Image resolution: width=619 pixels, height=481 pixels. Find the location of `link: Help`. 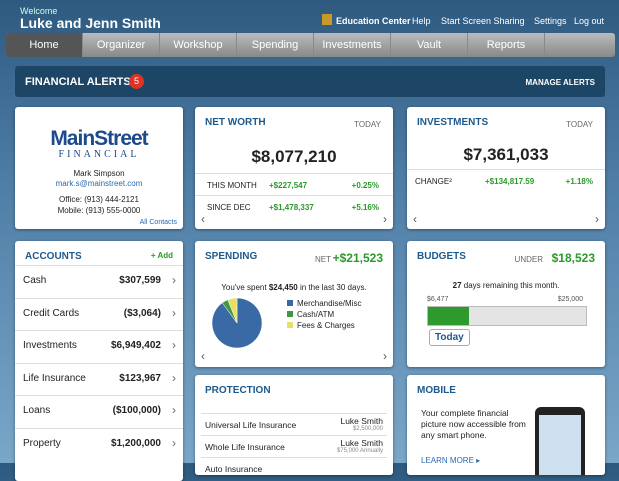

link: Help is located at coordinates (421, 21).